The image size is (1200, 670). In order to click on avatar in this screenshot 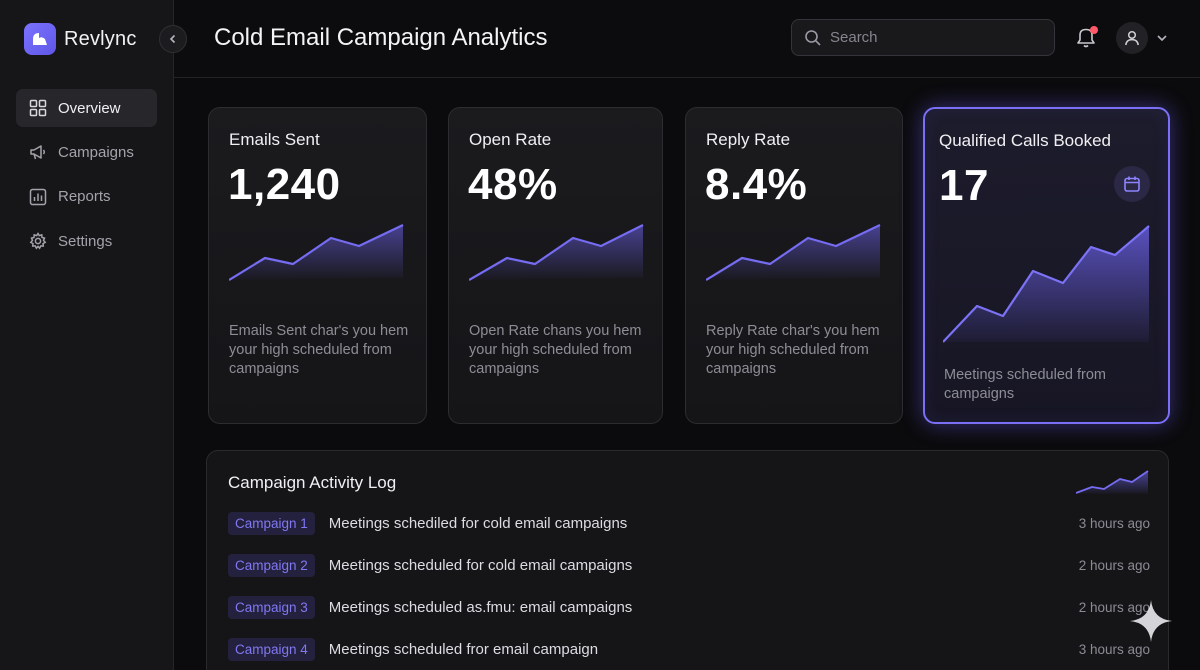, I will do `click(1132, 38)`.